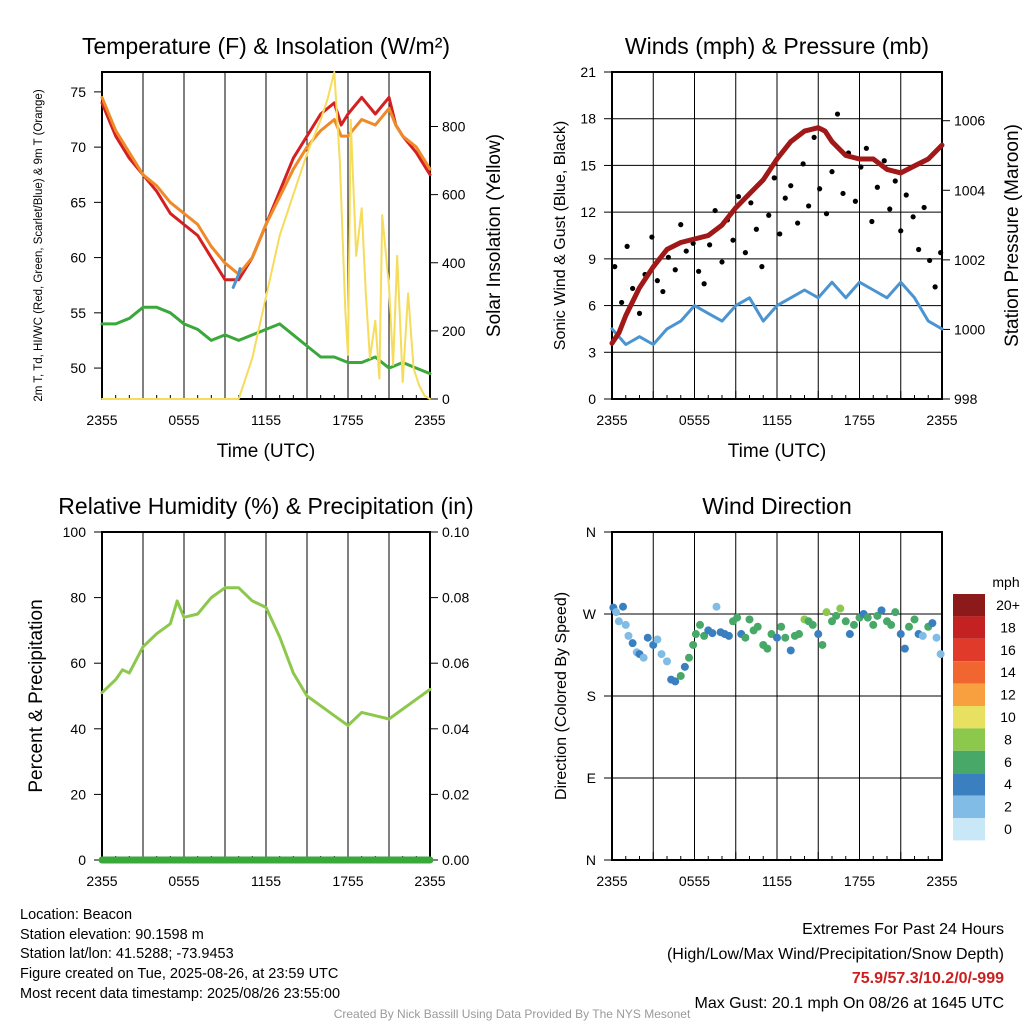 The image size is (1024, 1024). What do you see at coordinates (777, 313) in the screenshot?
I see `winds-series-sonic-wind` at bounding box center [777, 313].